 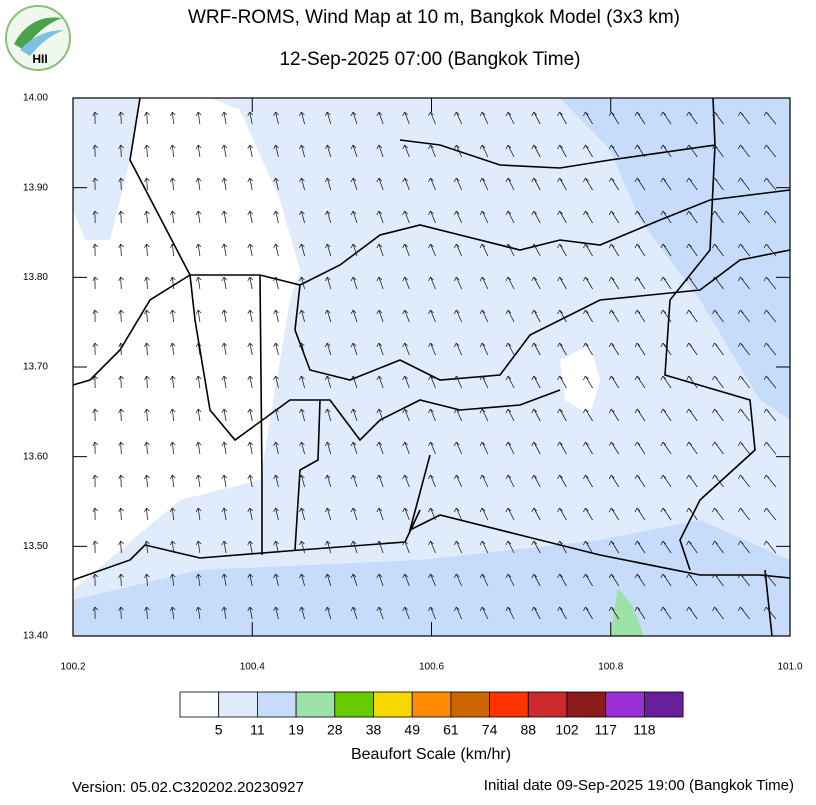 What do you see at coordinates (257, 730) in the screenshot?
I see `legend-label: 11` at bounding box center [257, 730].